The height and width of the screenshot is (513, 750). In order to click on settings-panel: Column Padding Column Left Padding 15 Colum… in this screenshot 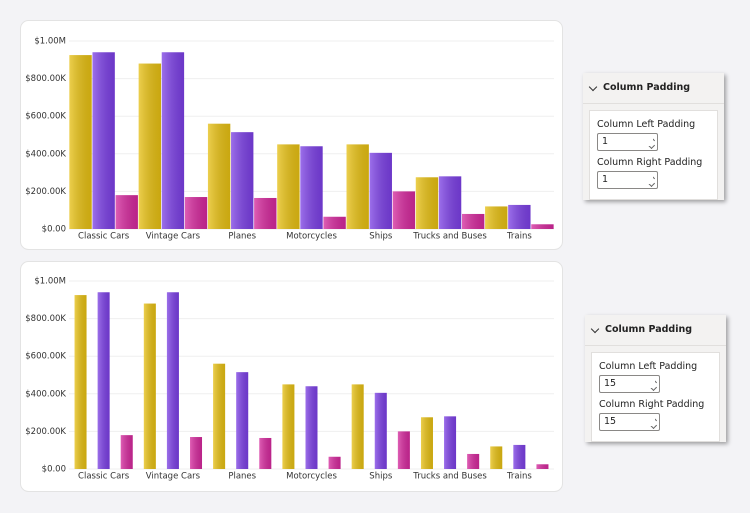, I will do `click(655, 378)`.